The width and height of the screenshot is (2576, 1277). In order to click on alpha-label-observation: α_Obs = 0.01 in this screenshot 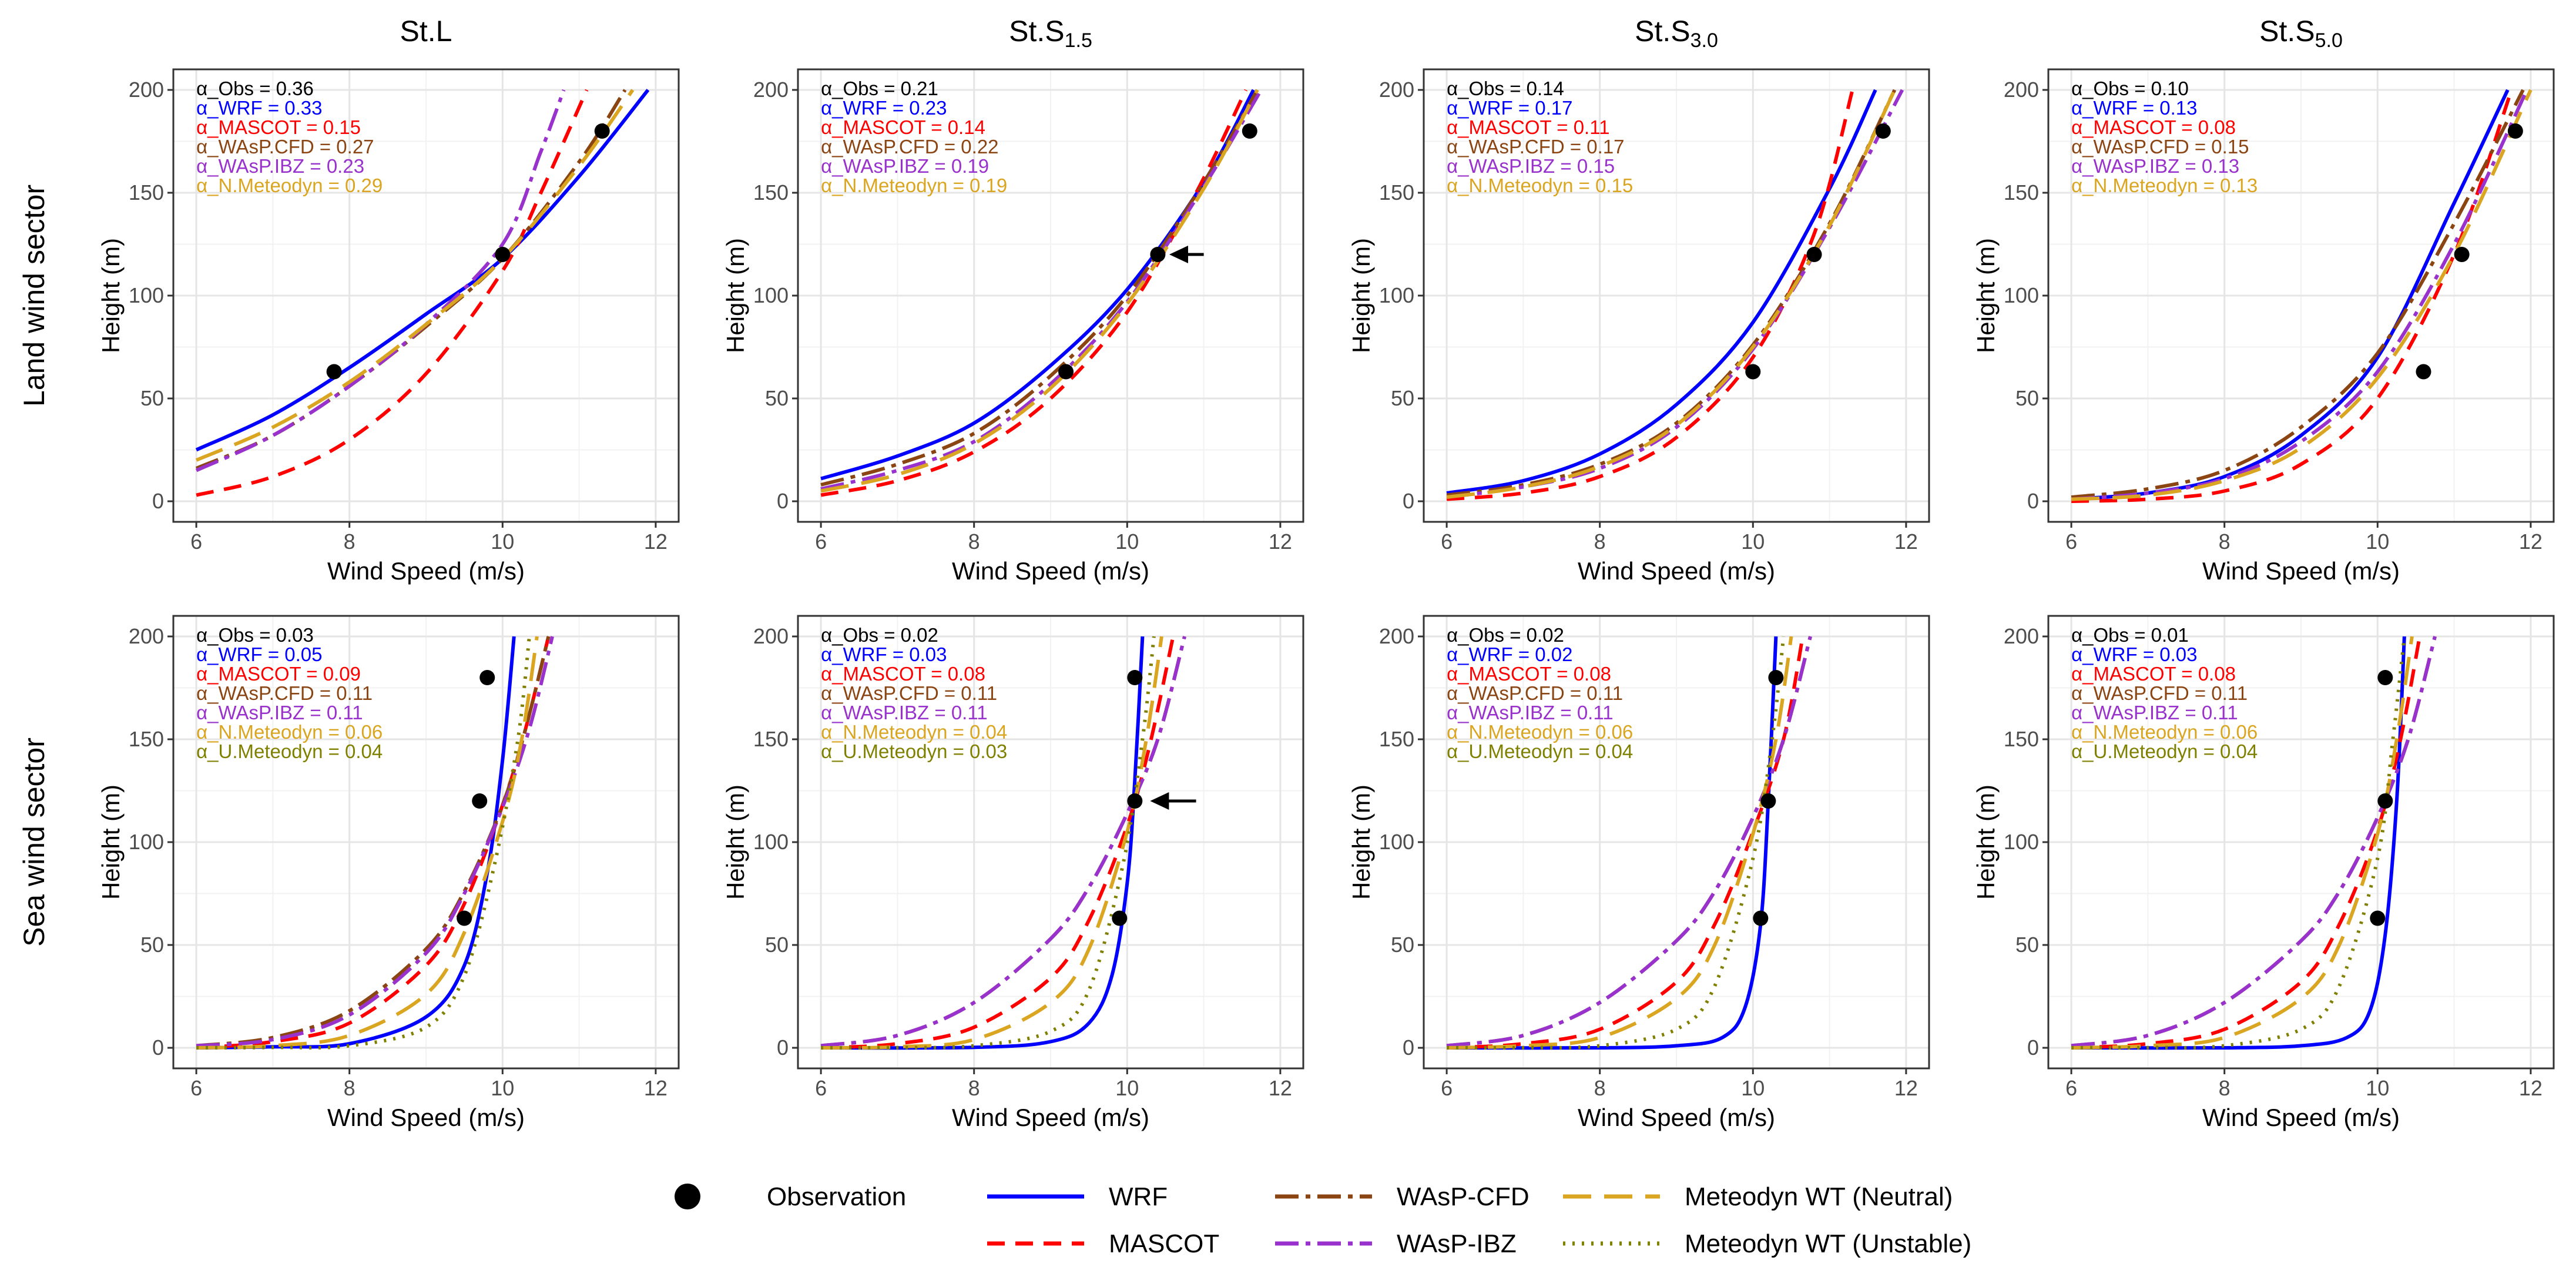, I will do `click(2130, 635)`.